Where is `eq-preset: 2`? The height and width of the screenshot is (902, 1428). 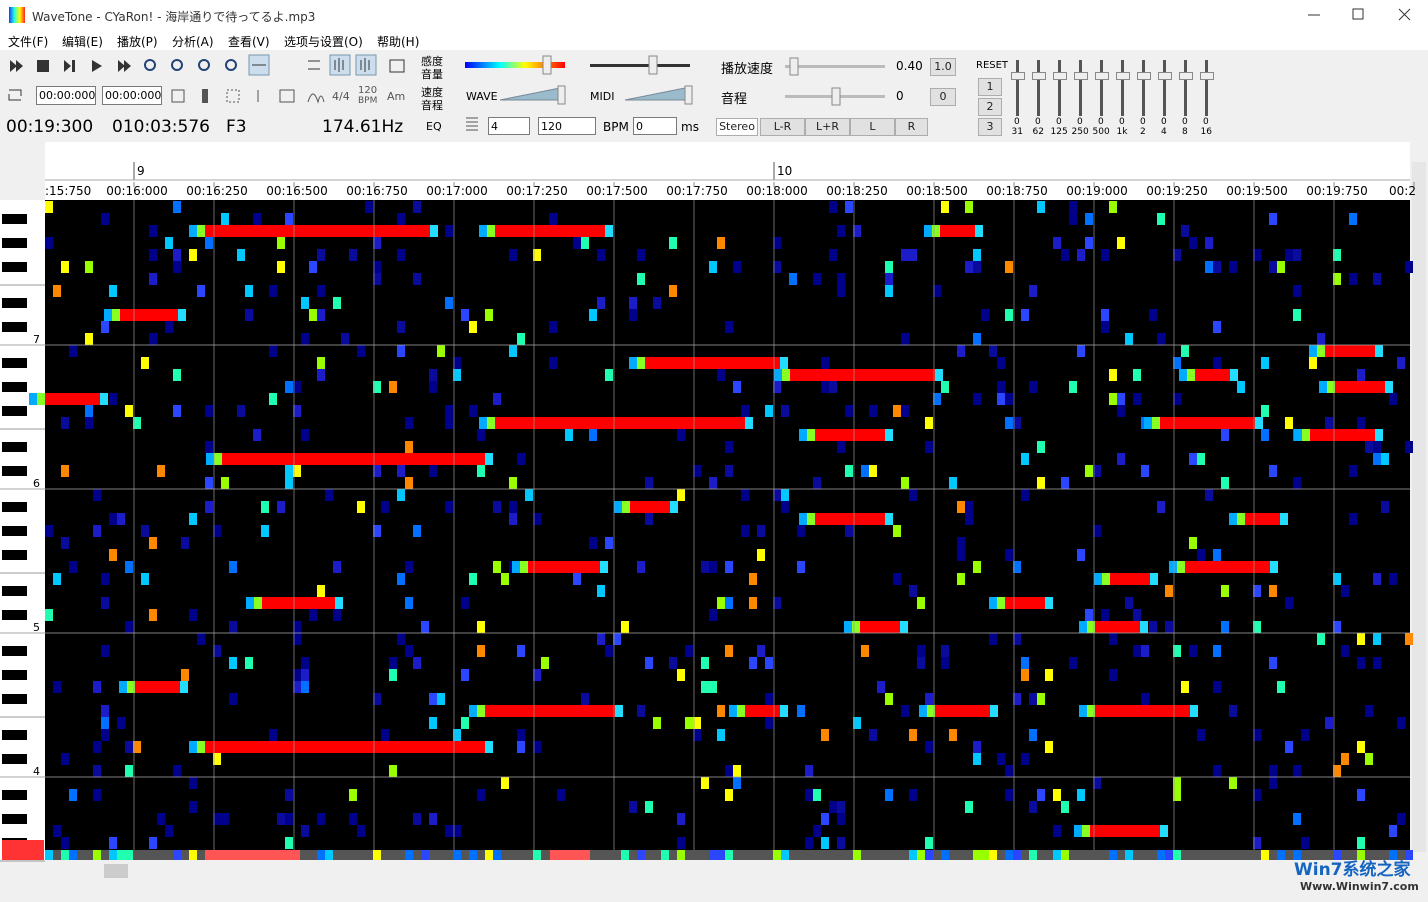 eq-preset: 2 is located at coordinates (990, 107).